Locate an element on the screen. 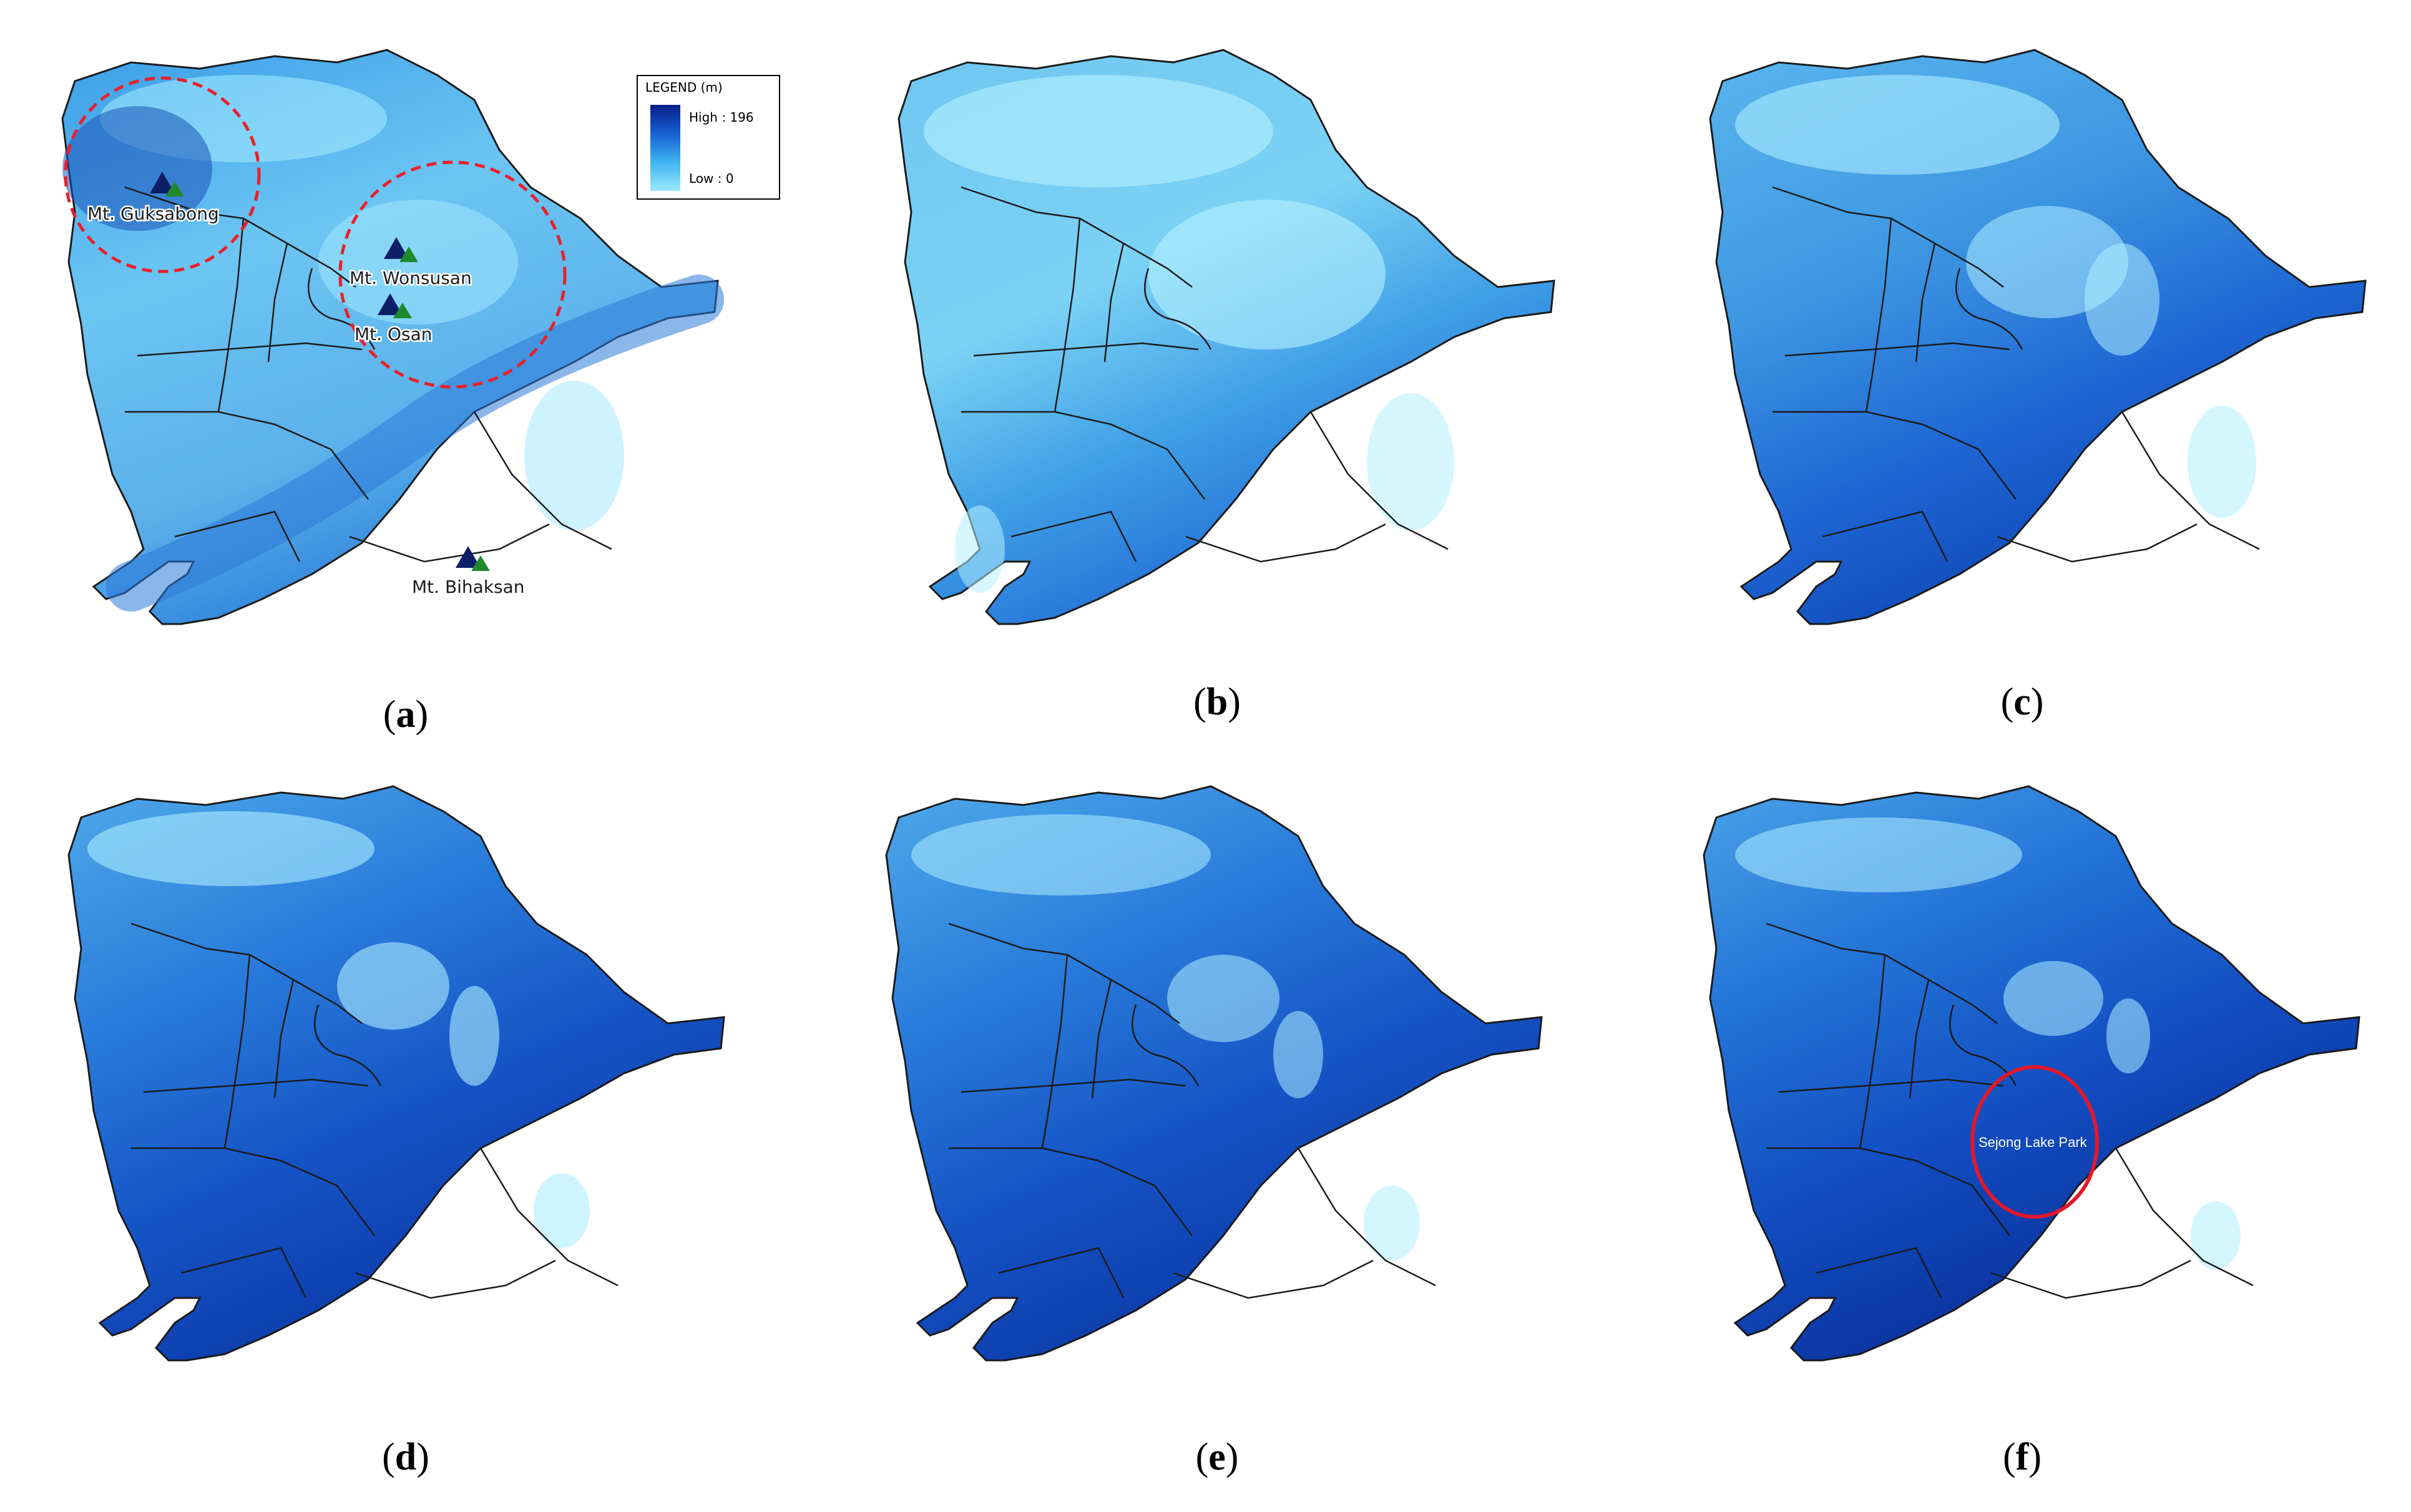  panel-b is located at coordinates (1217, 352).